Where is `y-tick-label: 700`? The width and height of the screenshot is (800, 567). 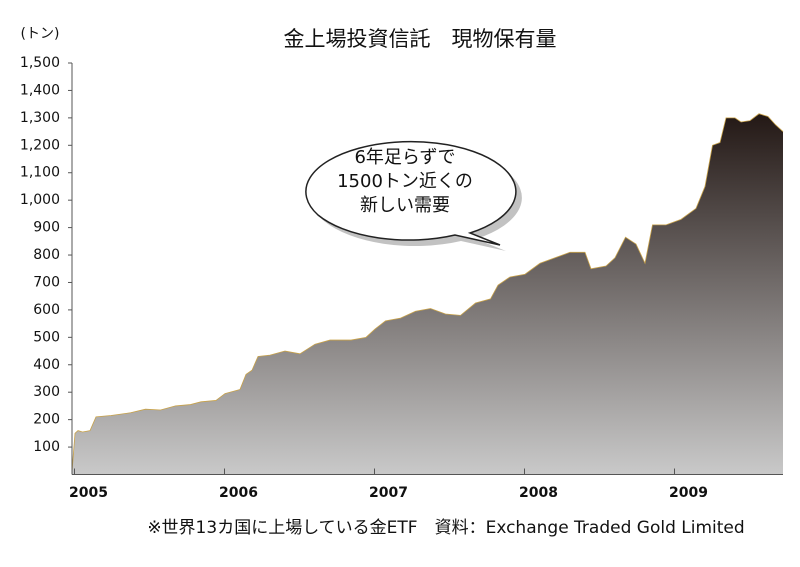 y-tick-label: 700 is located at coordinates (46, 282).